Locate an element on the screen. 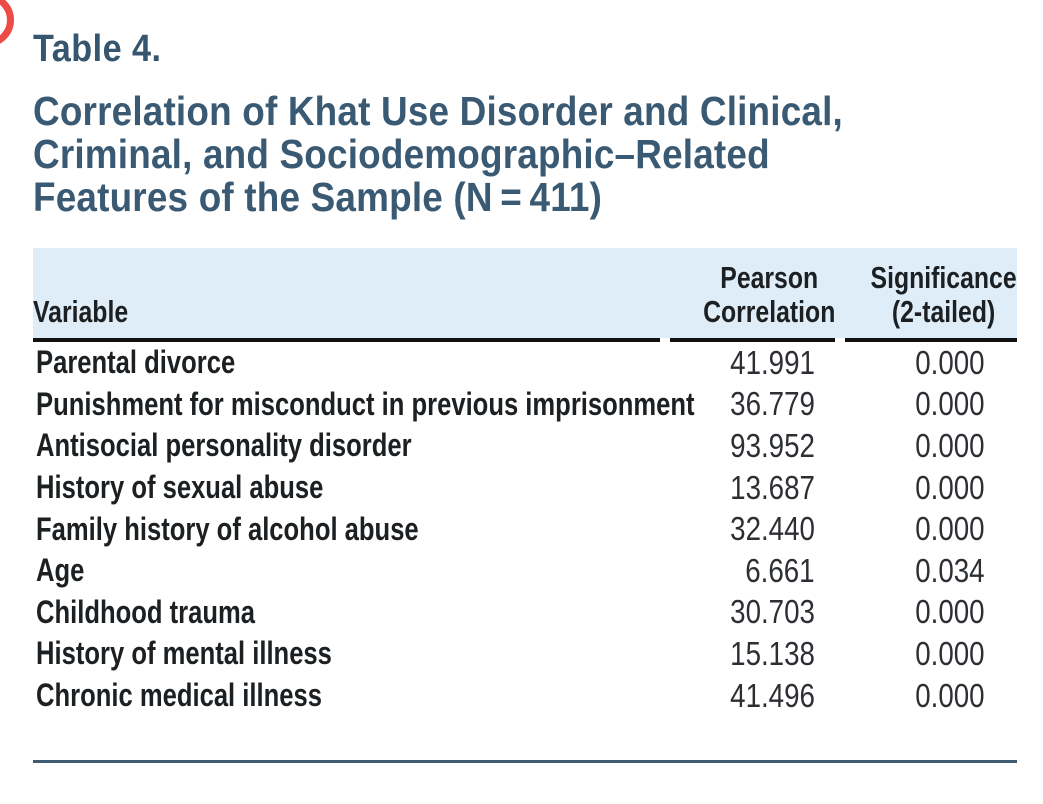 The height and width of the screenshot is (804, 1043). red-arc-decoration is located at coordinates (7, 23).